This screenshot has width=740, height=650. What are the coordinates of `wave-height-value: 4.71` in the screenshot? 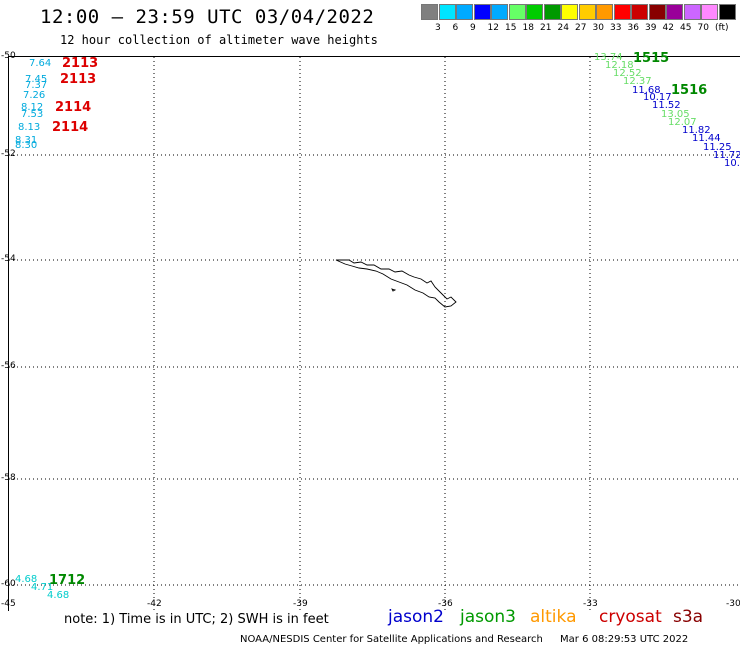 It's located at (42, 587).